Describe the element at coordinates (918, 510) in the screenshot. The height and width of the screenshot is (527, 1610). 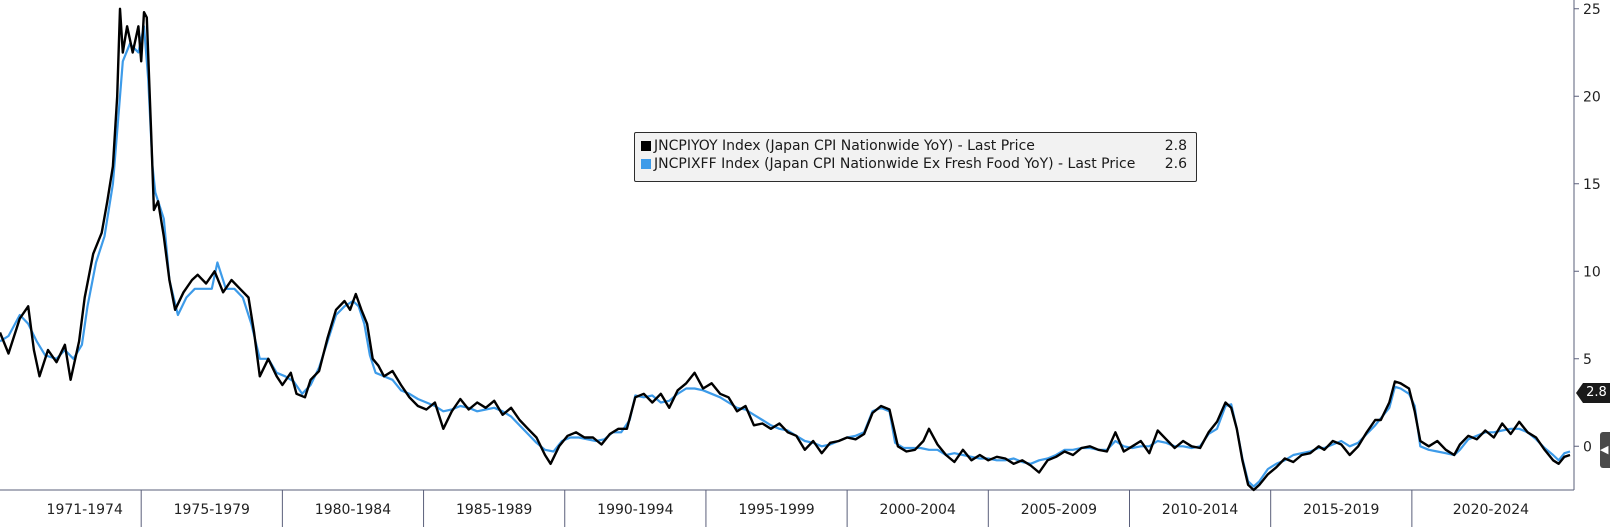
I see `x-tick-label: 2000-2004` at that location.